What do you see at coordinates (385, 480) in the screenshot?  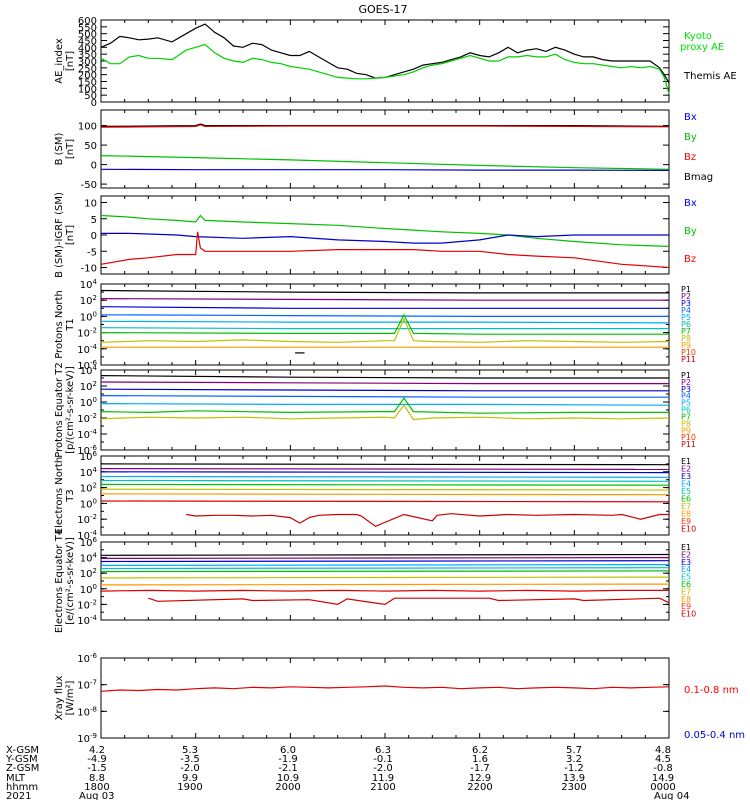 I see `series-line-e5` at bounding box center [385, 480].